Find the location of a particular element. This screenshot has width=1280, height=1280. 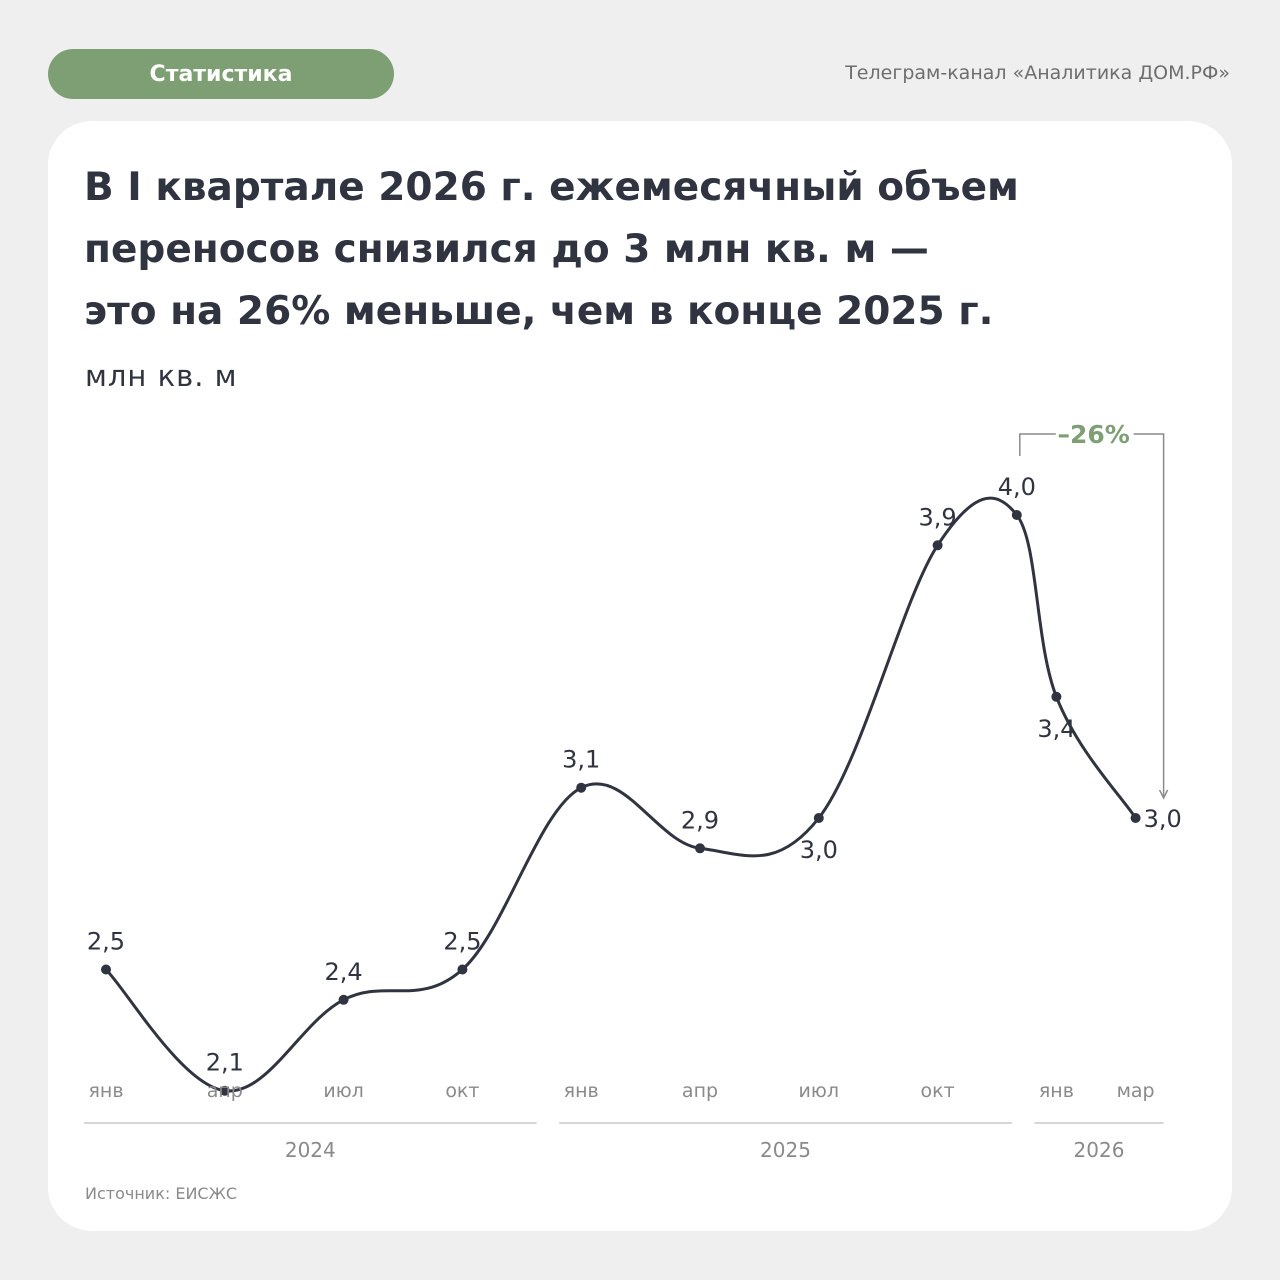

source-note: Источник: ЕИСЖС is located at coordinates (161, 1193).